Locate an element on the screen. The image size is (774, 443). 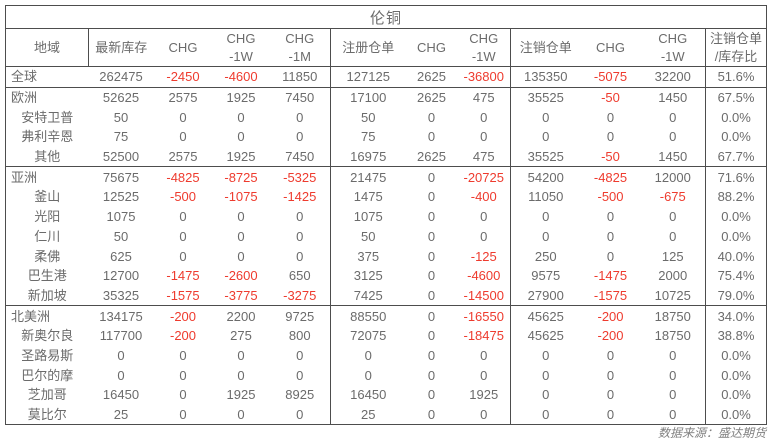
table-row: 仁川 50 0 0 0 50 0 0 0 0 0 0.0% is located at coordinates (386, 236).